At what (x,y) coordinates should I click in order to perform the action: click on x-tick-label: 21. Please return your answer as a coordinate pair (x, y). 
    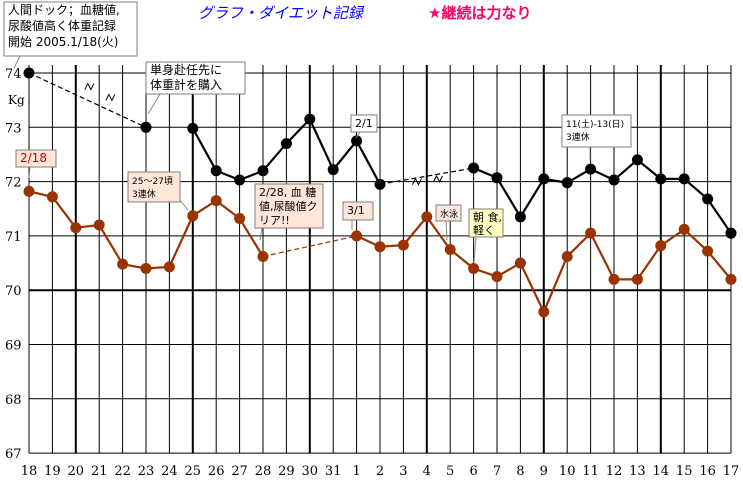
    Looking at the image, I should click on (99, 471).